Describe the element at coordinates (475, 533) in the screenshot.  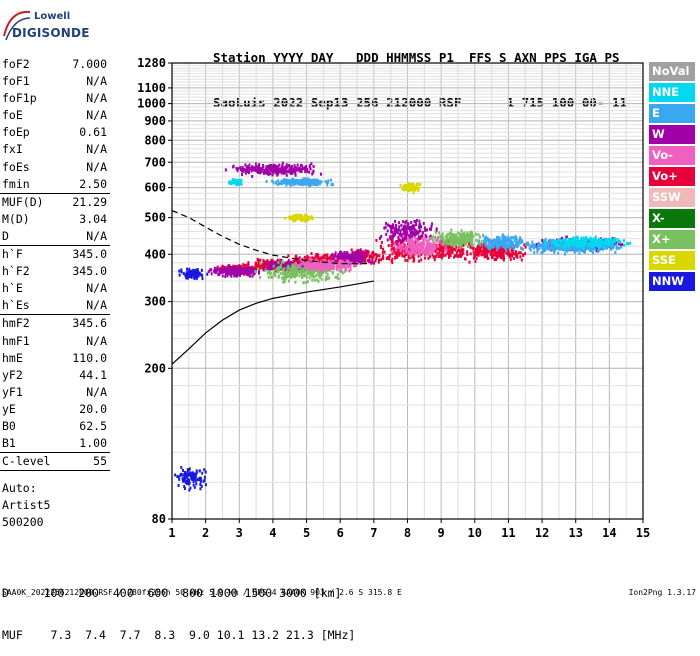
I see `x-tick-label: 10` at that location.